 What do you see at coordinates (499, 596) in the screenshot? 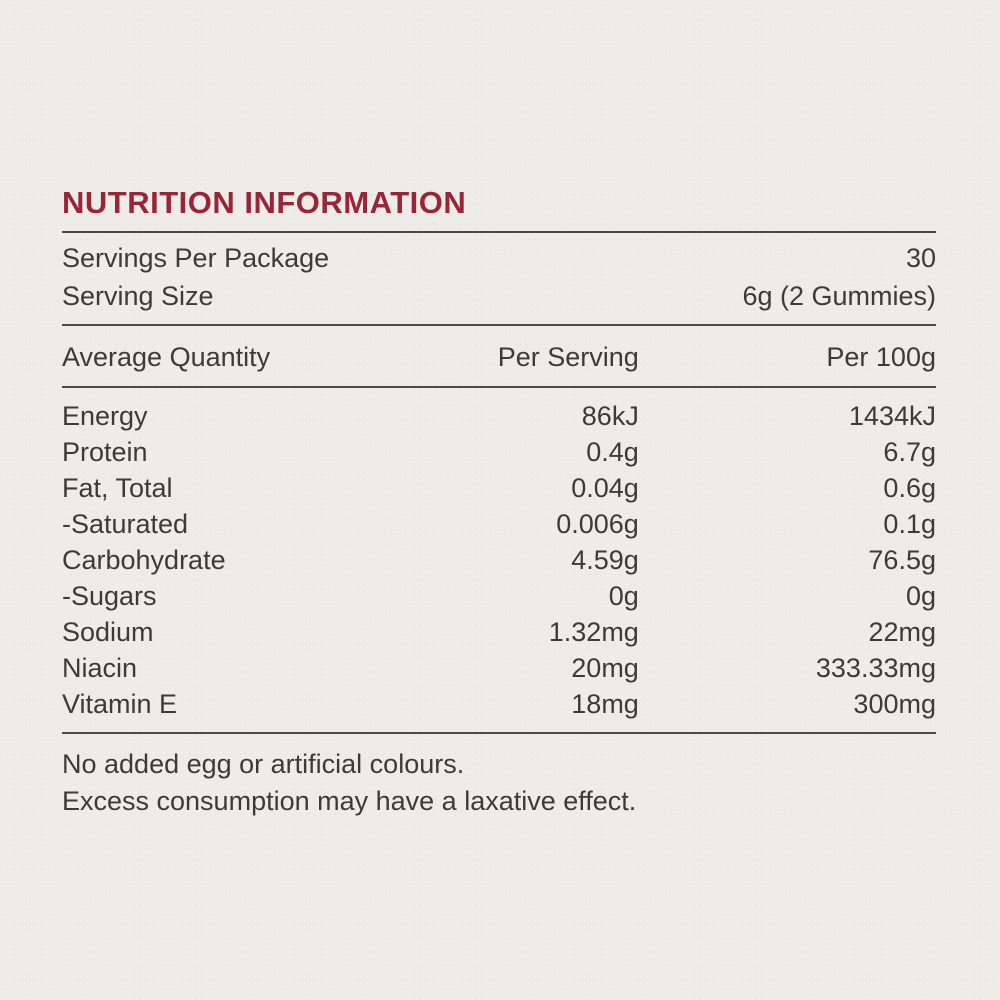
I see `table-row: -Sugars 0g 0g` at bounding box center [499, 596].